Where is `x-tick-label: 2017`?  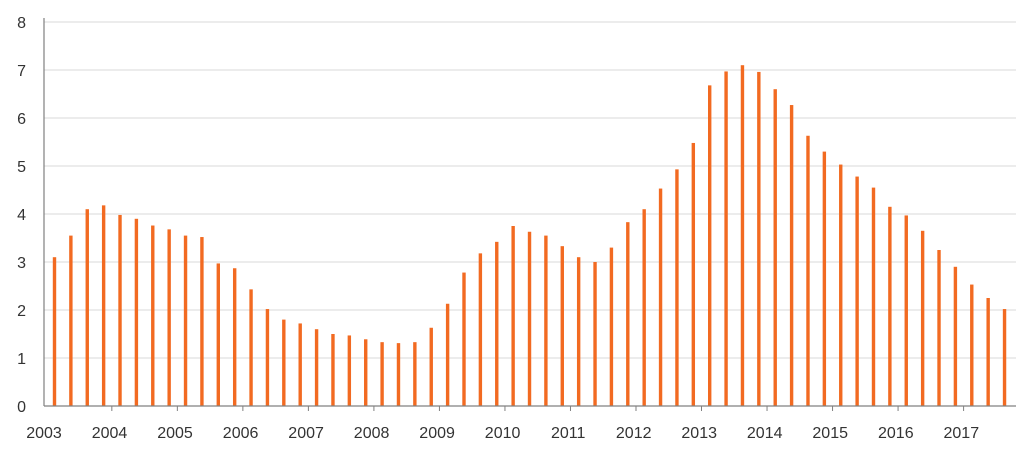
x-tick-label: 2017 is located at coordinates (962, 433).